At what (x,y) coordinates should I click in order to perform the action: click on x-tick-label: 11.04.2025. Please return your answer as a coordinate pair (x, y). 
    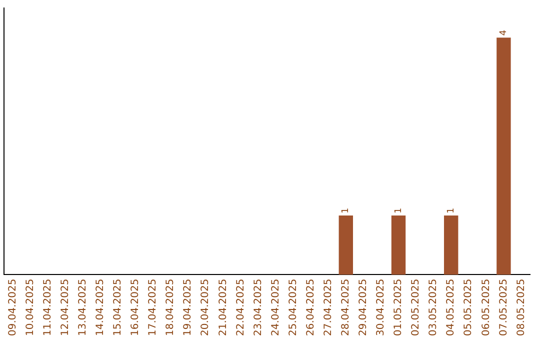
    Looking at the image, I should click on (48, 307).